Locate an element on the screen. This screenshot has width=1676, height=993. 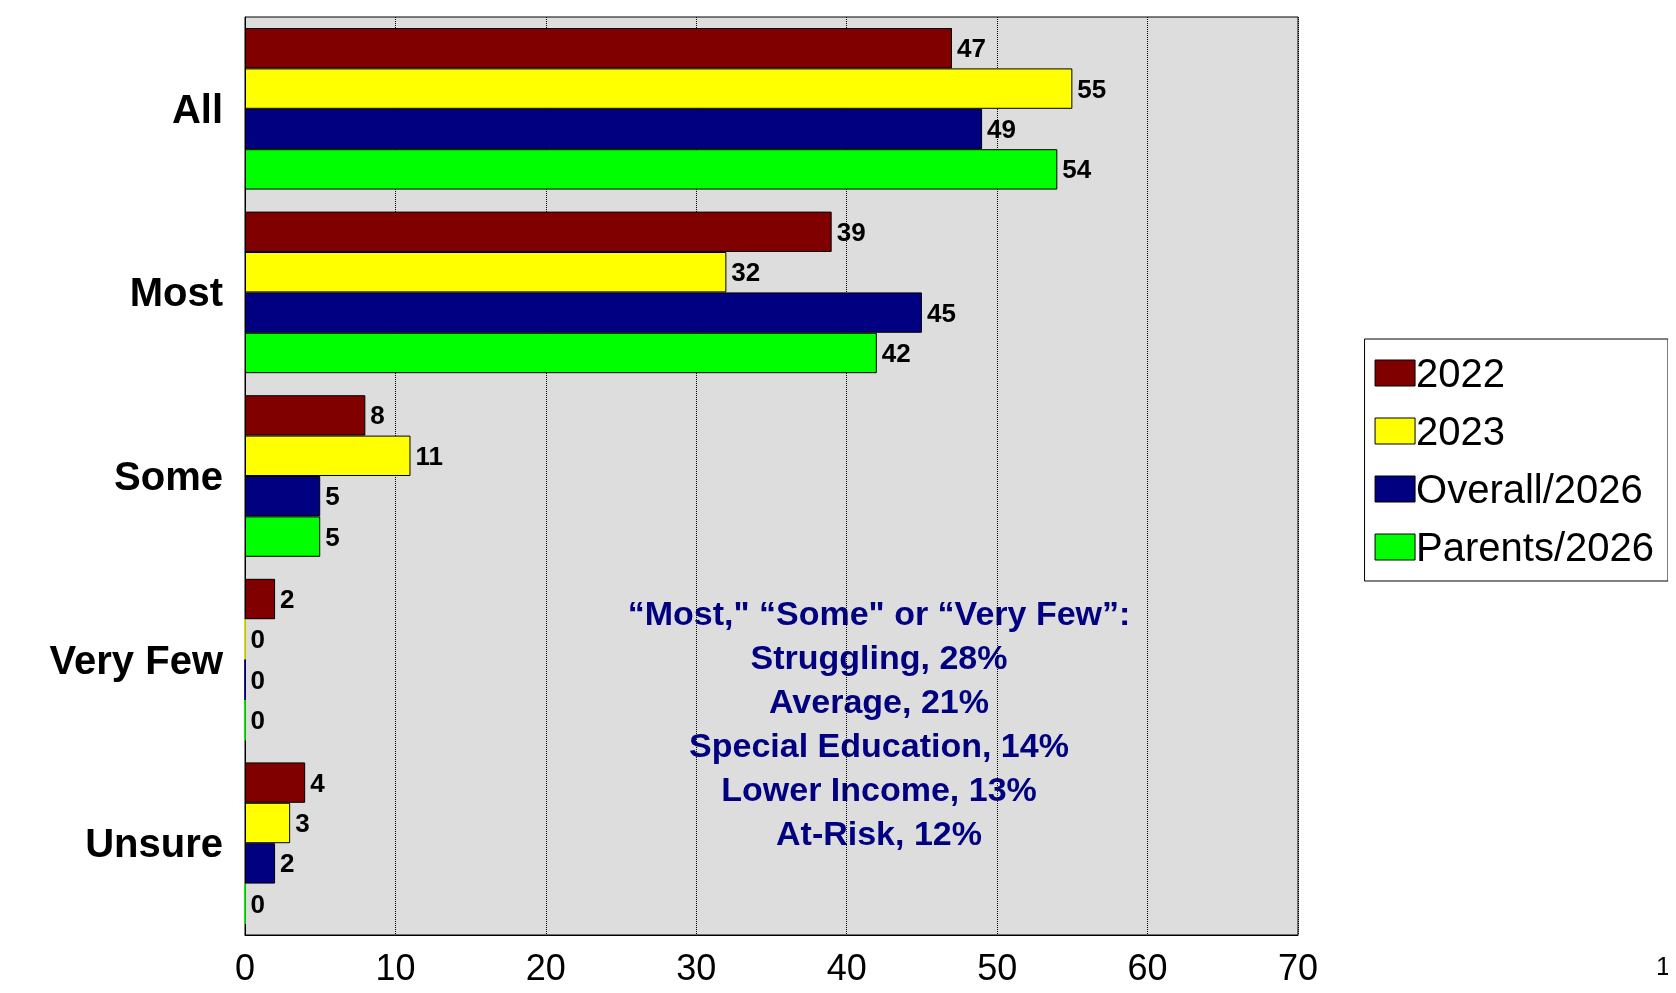
x-tick-label: 50 is located at coordinates (997, 967).